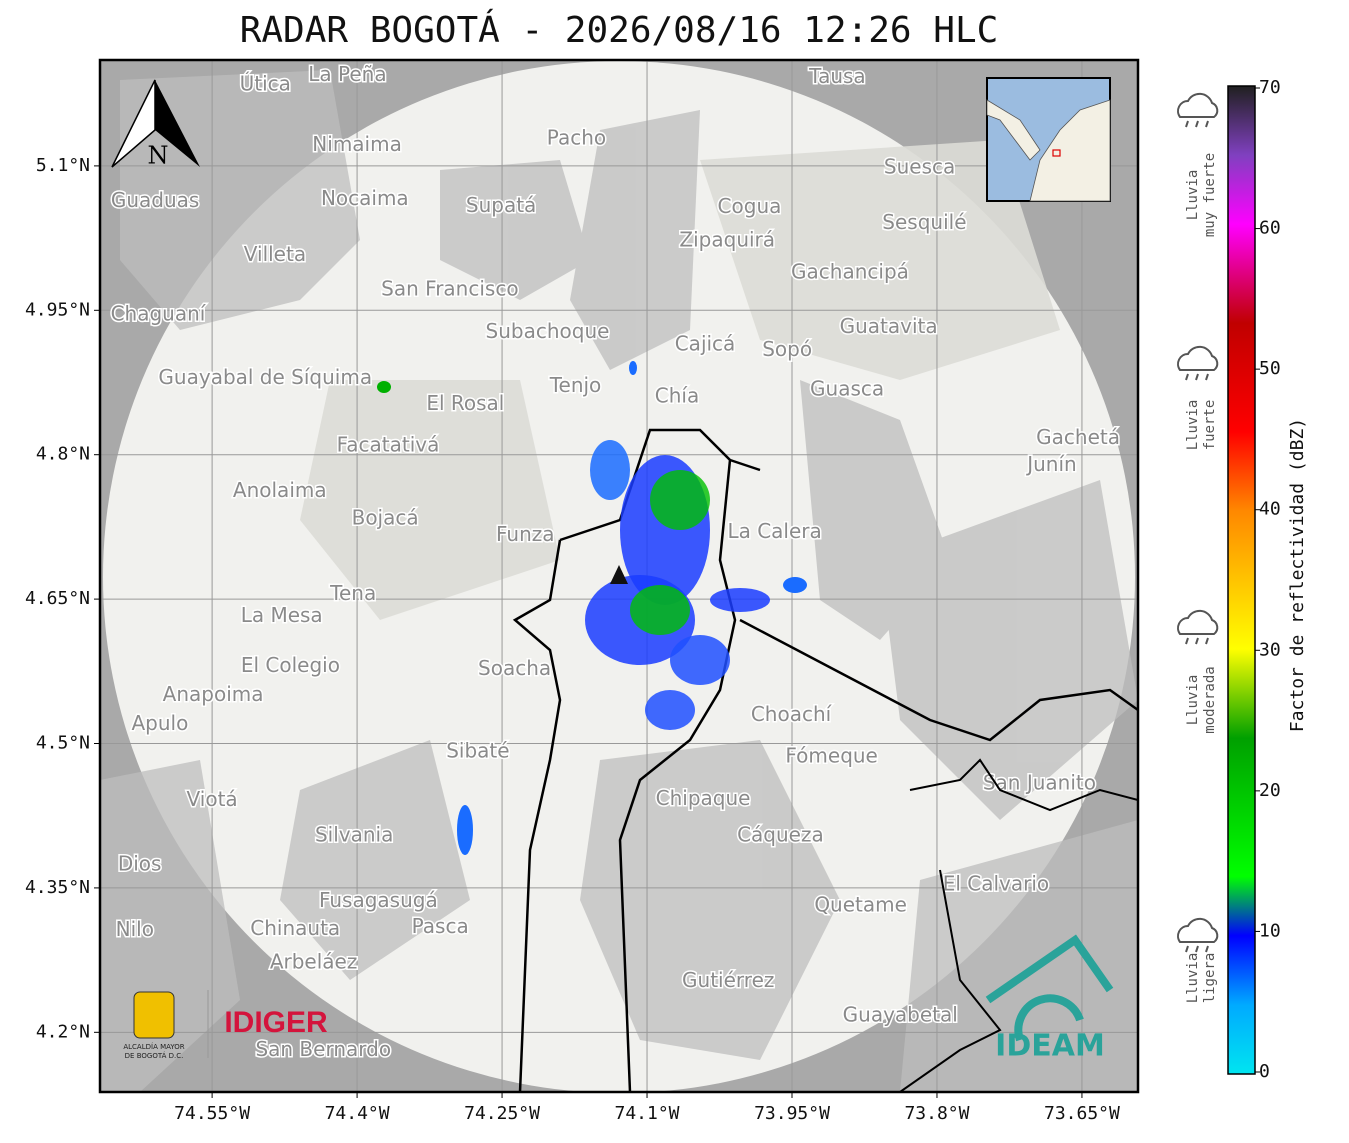  What do you see at coordinates (501, 205) in the screenshot?
I see `place-label: Supatá` at bounding box center [501, 205].